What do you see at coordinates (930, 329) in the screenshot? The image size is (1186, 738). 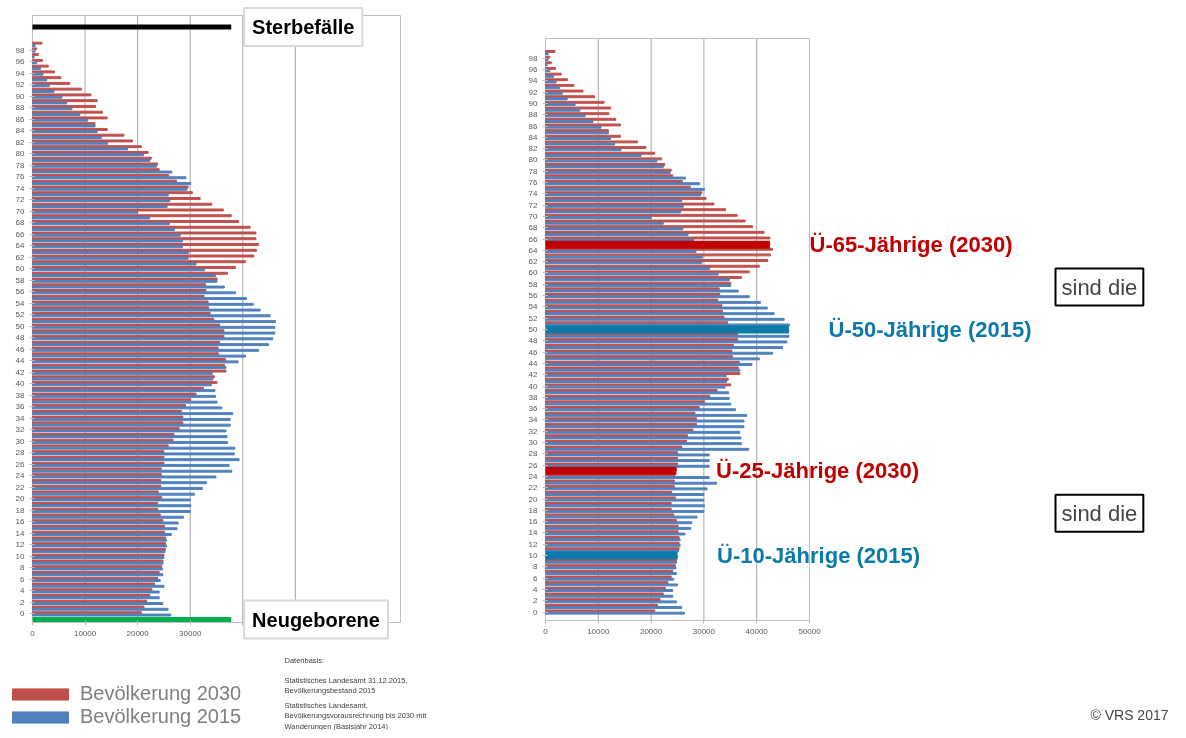 I see `ref-line-label: Ü-50-Jährige (2015)` at bounding box center [930, 329].